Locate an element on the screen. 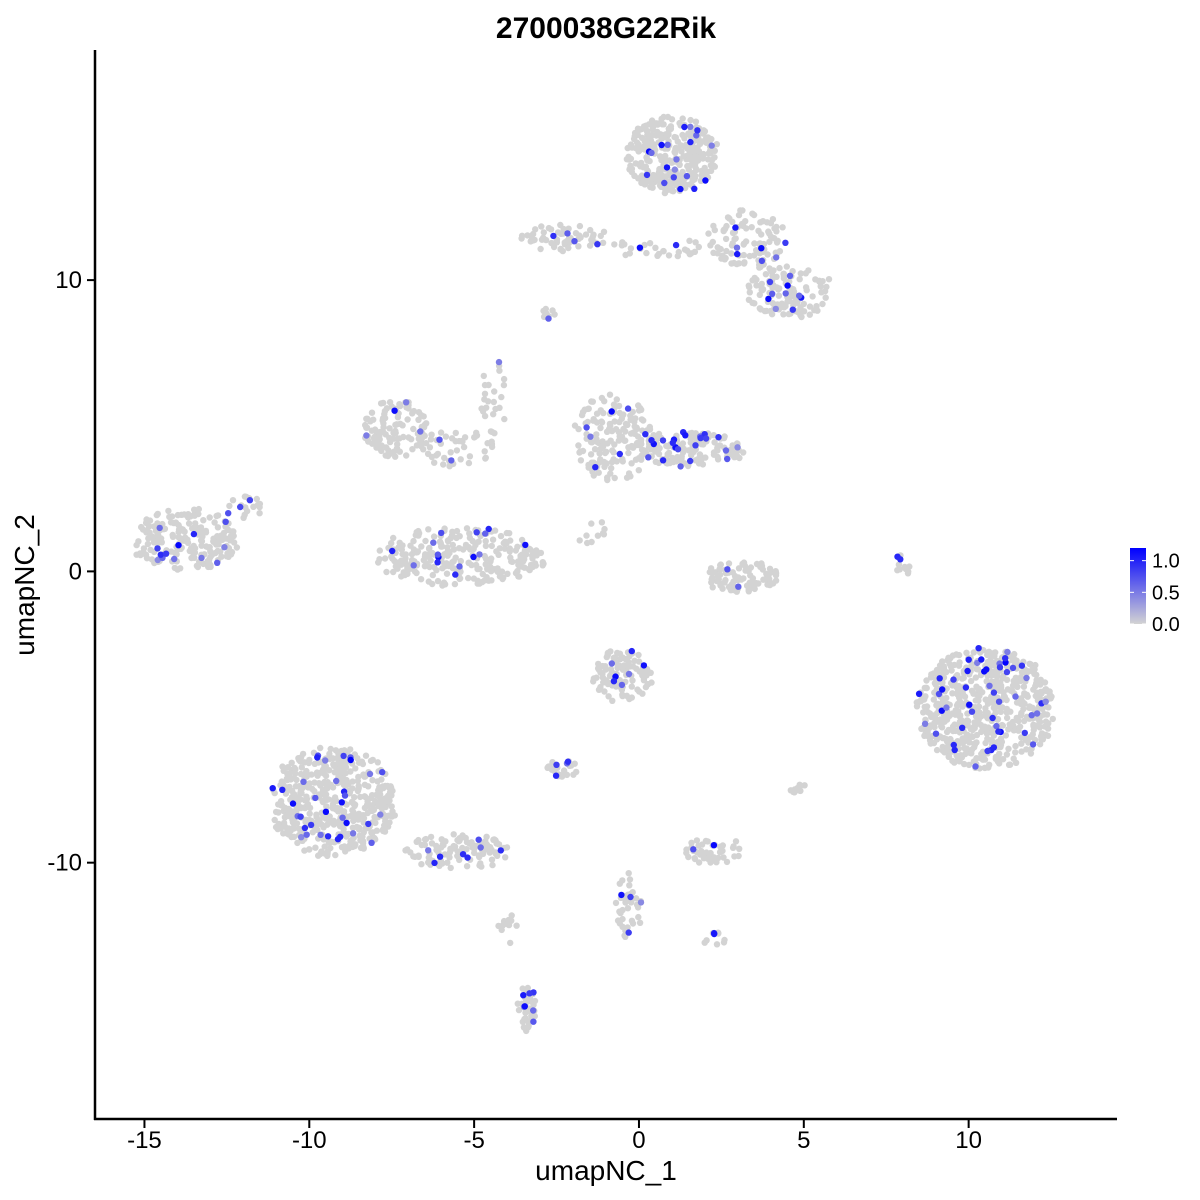 Image resolution: width=1200 pixels, height=1200 pixels. x-tick-label: -5 is located at coordinates (473, 1140).